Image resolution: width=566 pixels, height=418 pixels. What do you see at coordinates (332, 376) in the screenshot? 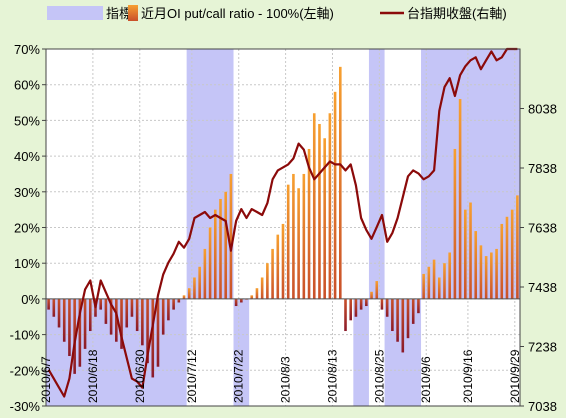
I see `x-tick-label: 2010/8/13` at bounding box center [332, 376].